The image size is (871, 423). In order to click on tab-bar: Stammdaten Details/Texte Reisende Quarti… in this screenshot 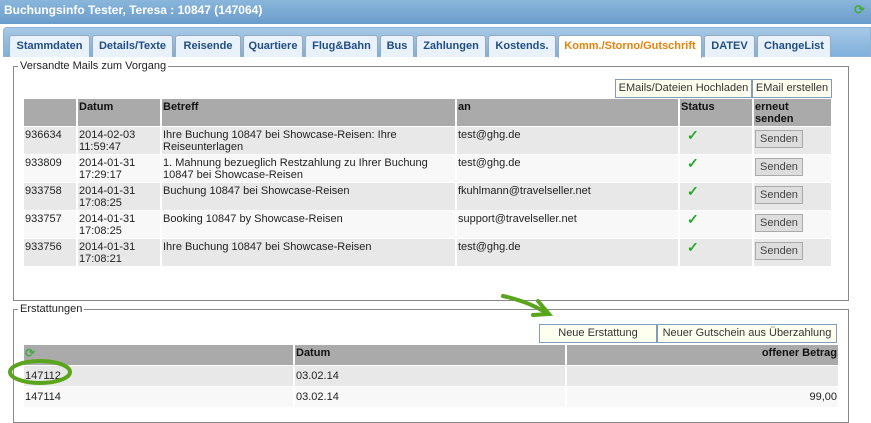, I will do `click(437, 42)`.